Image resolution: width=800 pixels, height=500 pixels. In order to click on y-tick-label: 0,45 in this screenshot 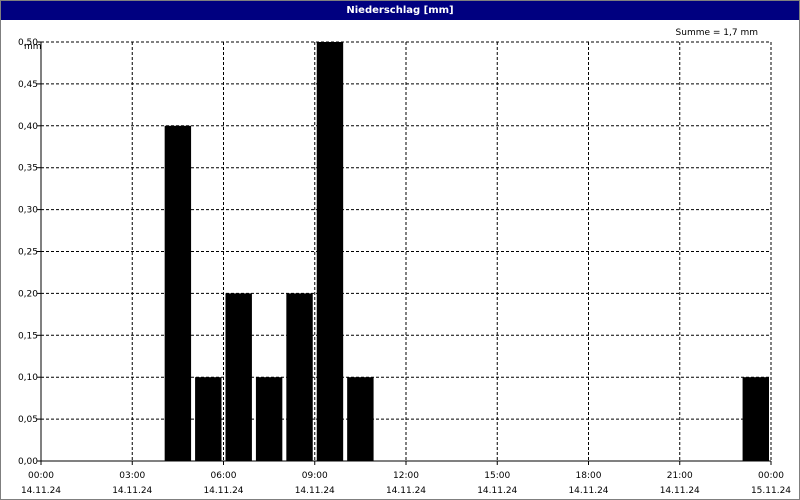, I will do `click(28, 85)`.